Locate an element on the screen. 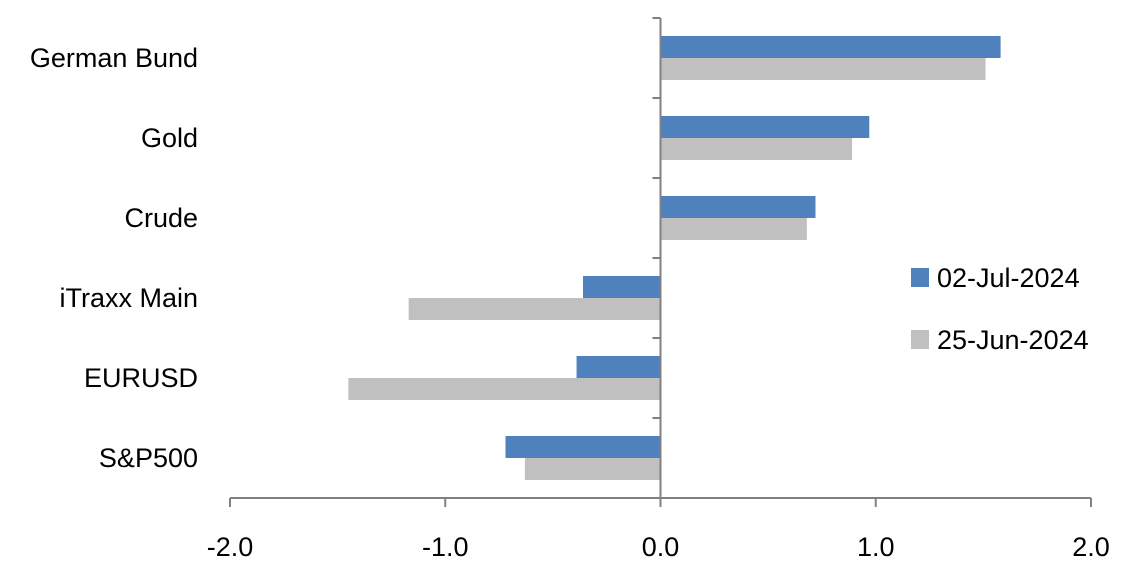 The height and width of the screenshot is (579, 1140). x-tick-label: -1.0 is located at coordinates (445, 547).